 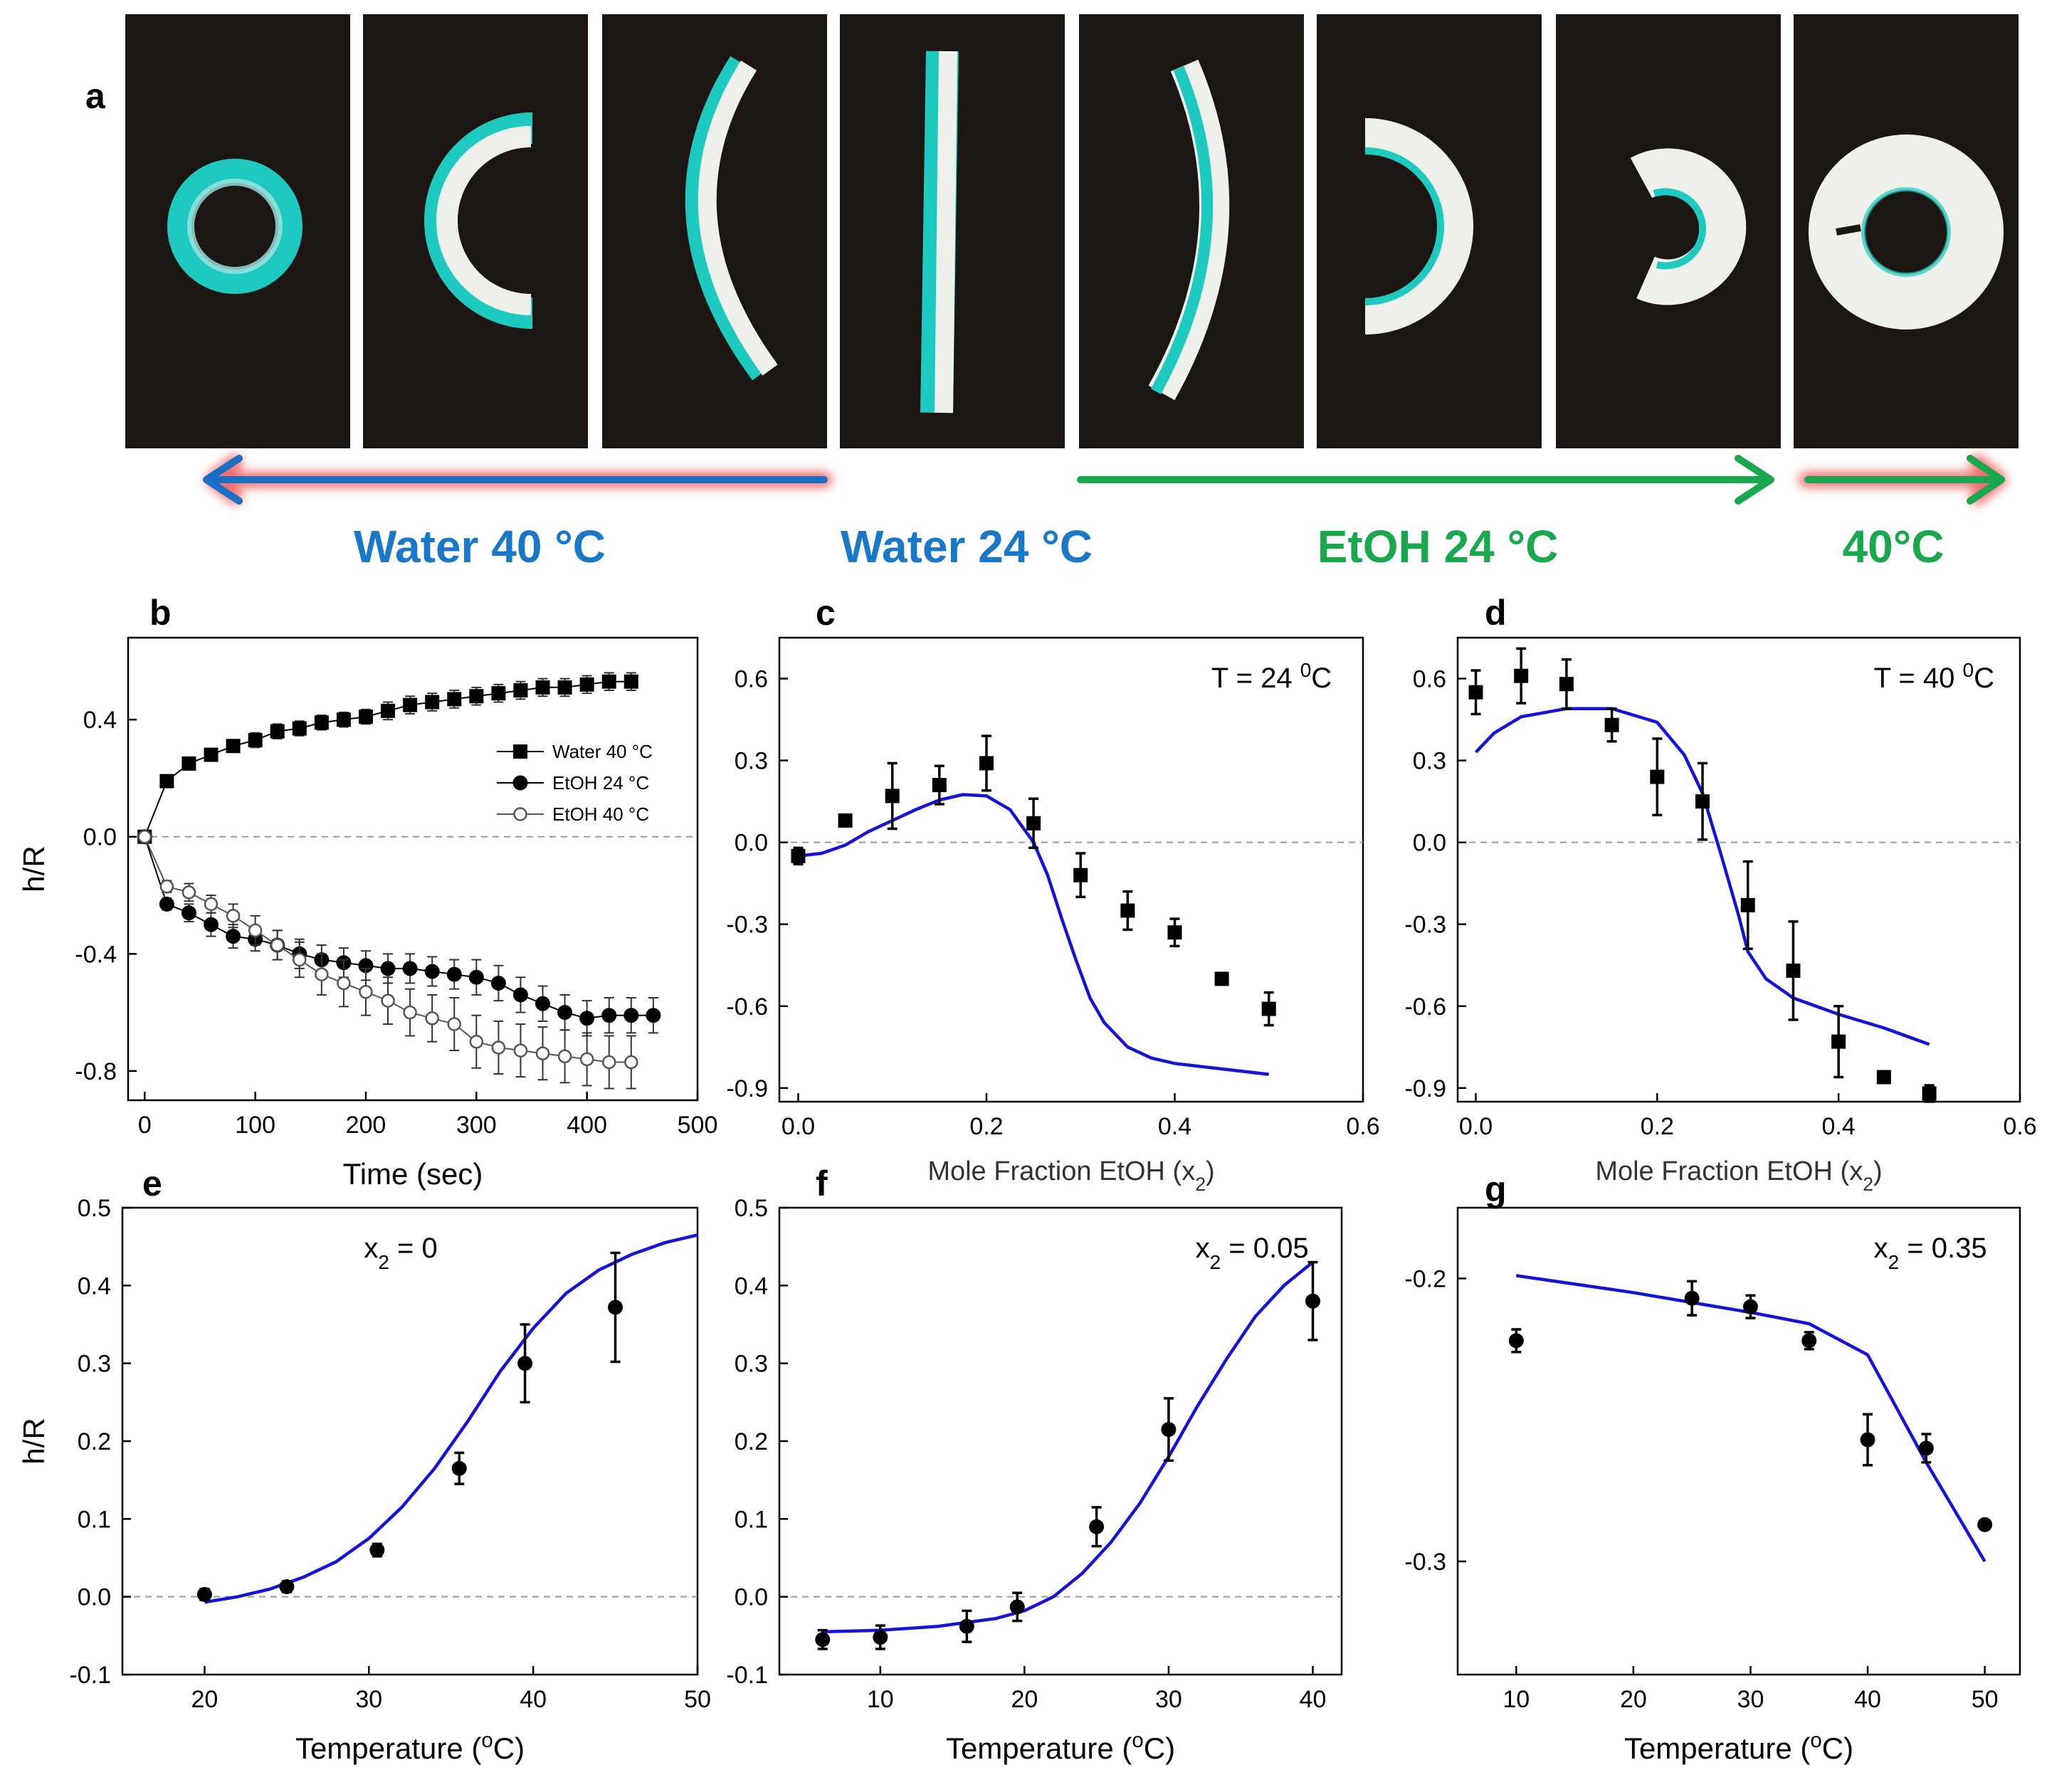 I want to click on annotation-g: x2 = 0.35, so click(x=1931, y=1253).